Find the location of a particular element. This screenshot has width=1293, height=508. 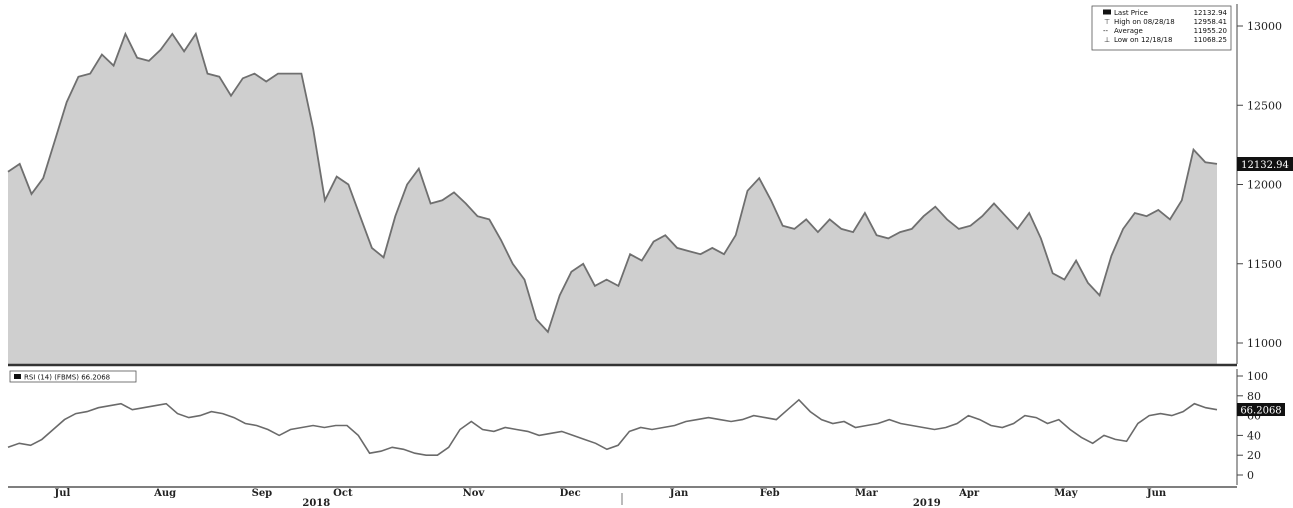

x-year-label: 2018 is located at coordinates (316, 503).